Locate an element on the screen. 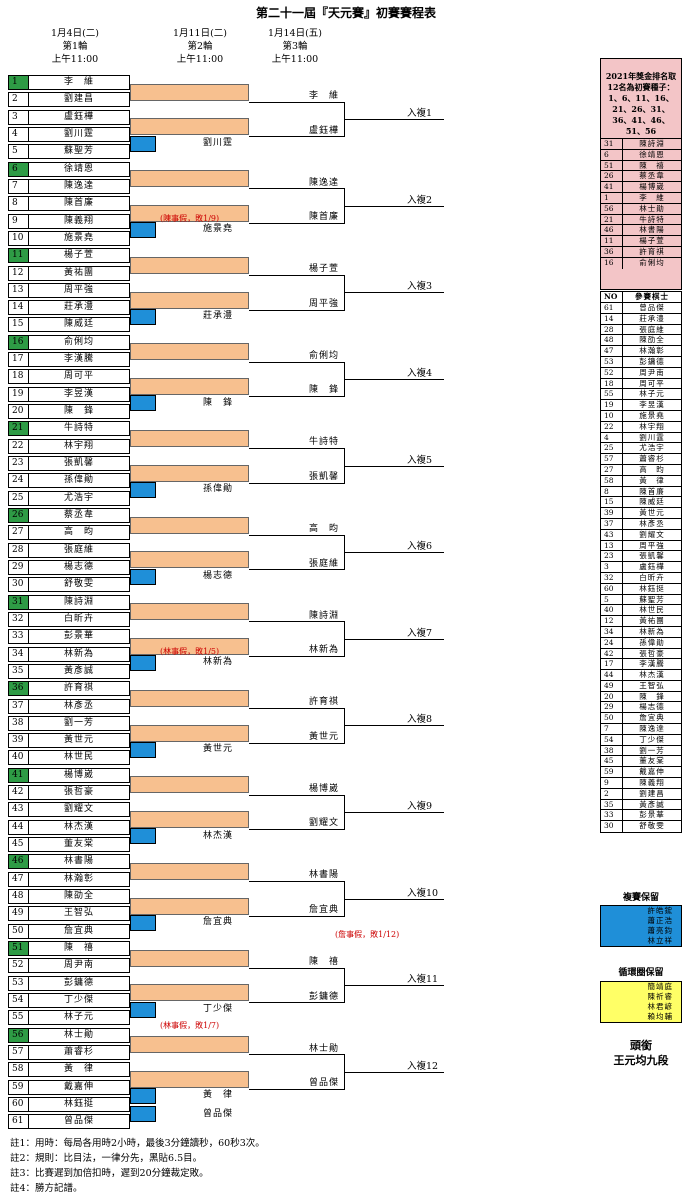 This screenshot has width=692, height=1200. round2-name-top: 楊博崴 is located at coordinates (323, 788).